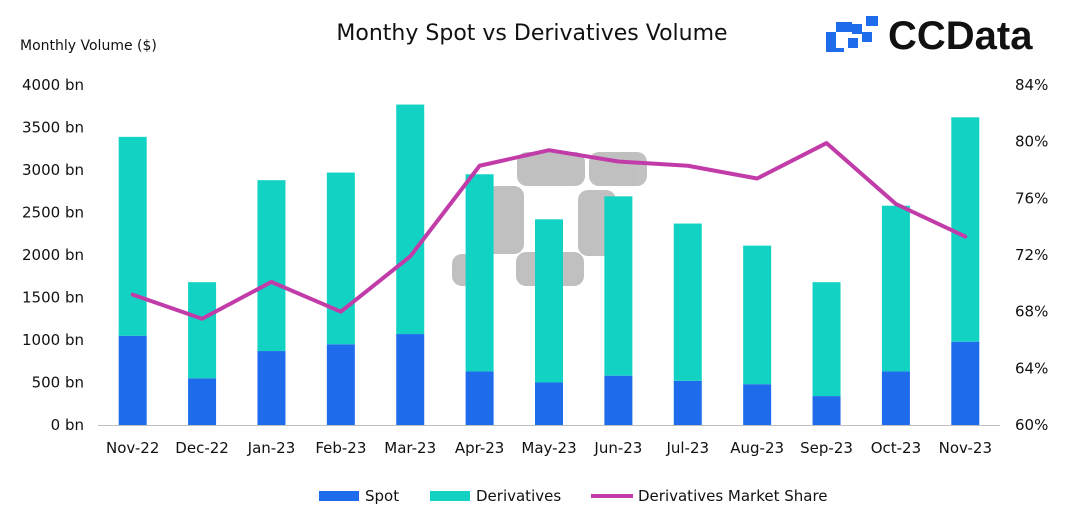  Describe the element at coordinates (1031, 425) in the screenshot. I see `y2-tick-label: 60%` at that location.